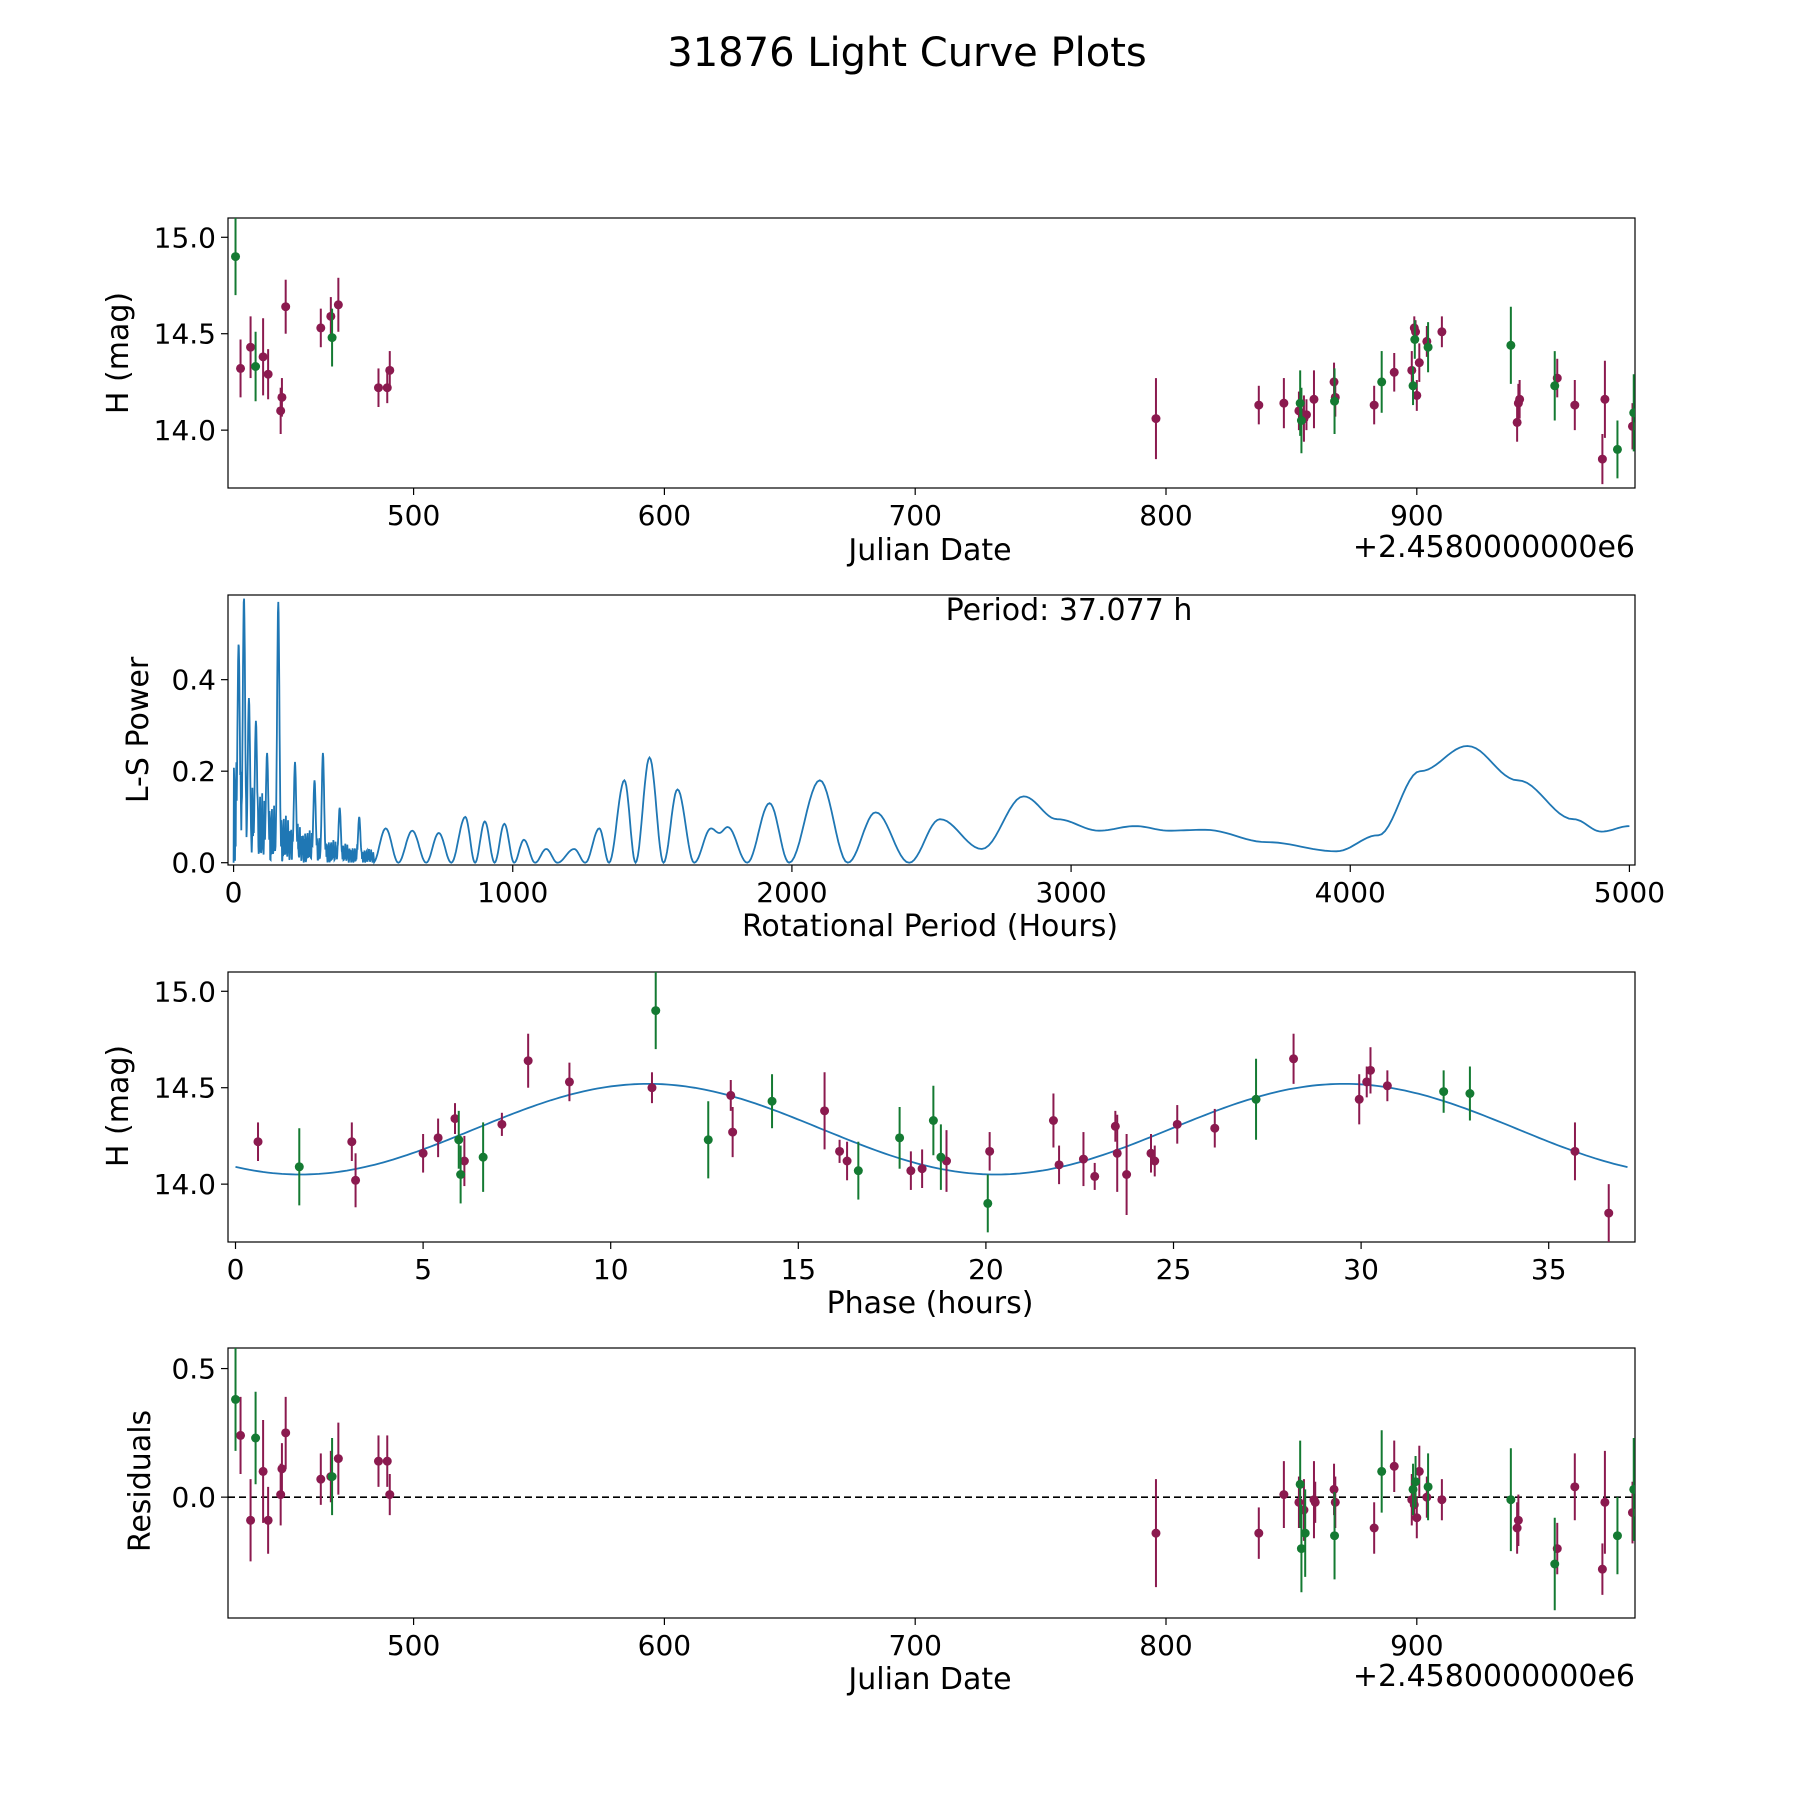 This screenshot has width=1800, height=1800. Describe the element at coordinates (1416, 1645) in the screenshot. I see `residuals-xtick-label: 900` at that location.